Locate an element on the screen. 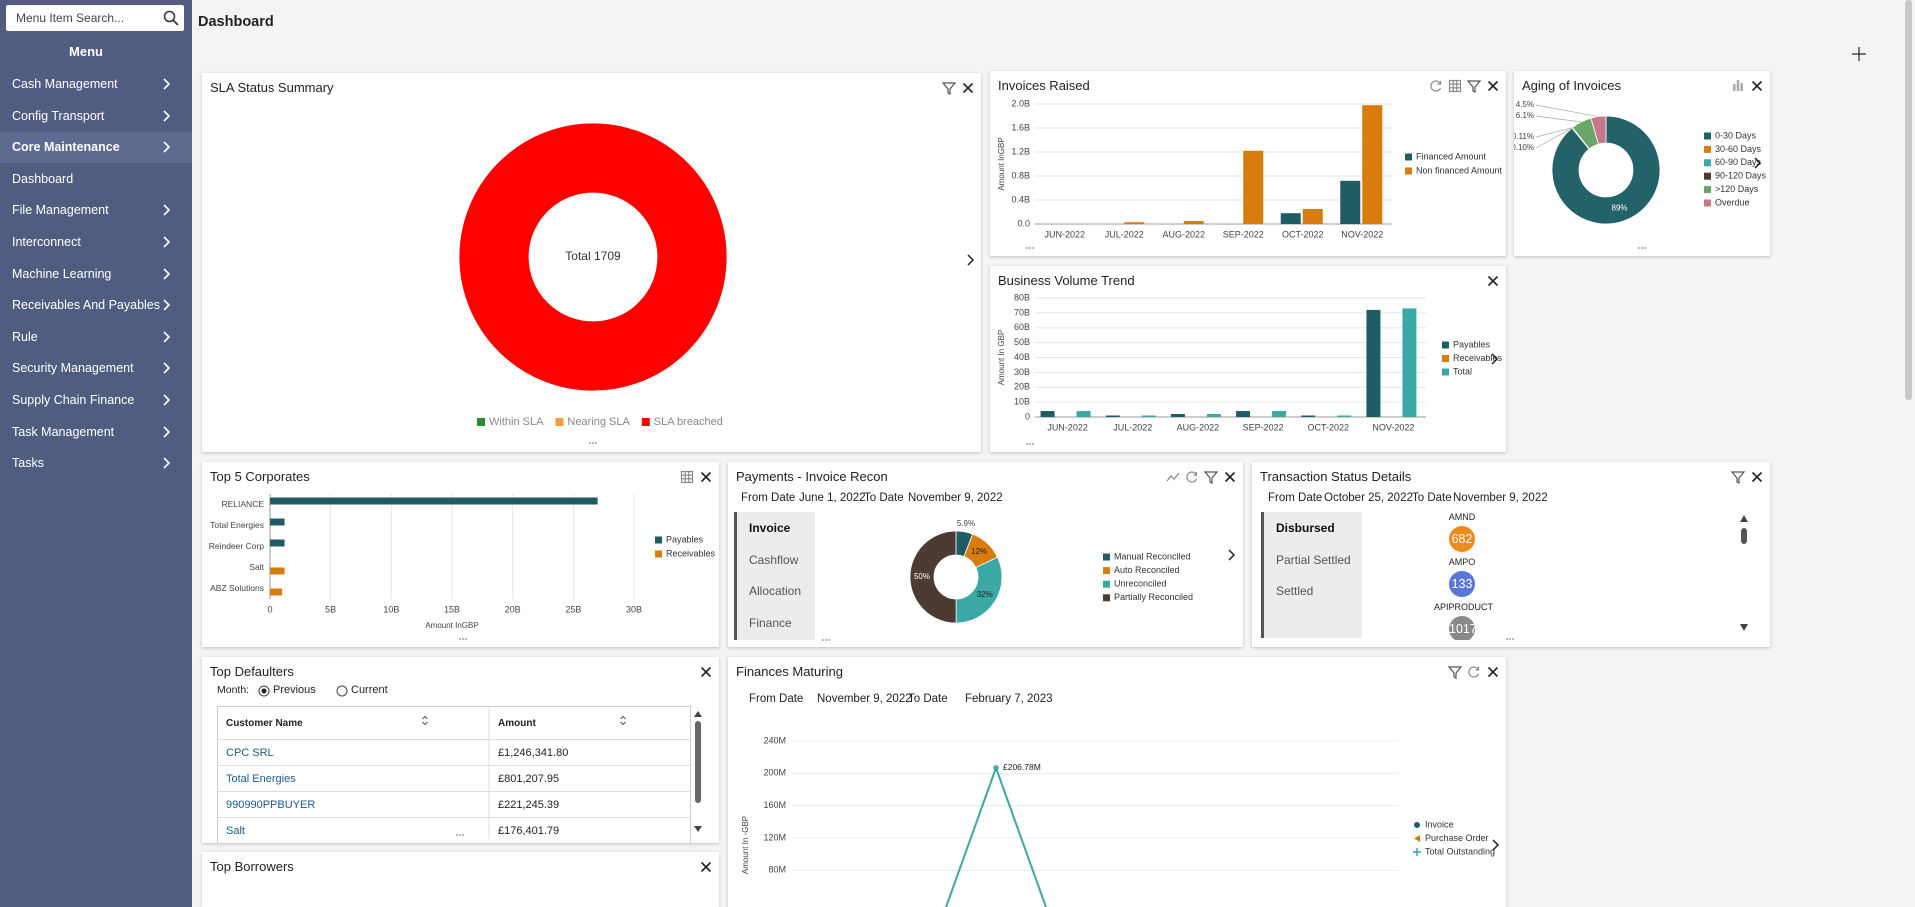  menu-item: Machine Learning is located at coordinates (96, 274).